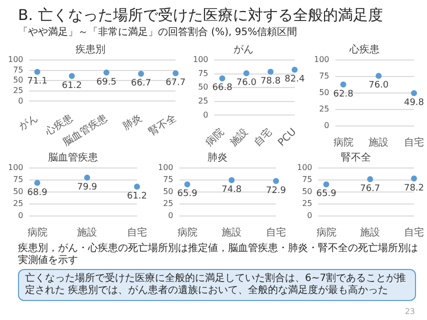 This screenshot has height=320, width=427. I want to click on data-label: 66.8, so click(222, 88).